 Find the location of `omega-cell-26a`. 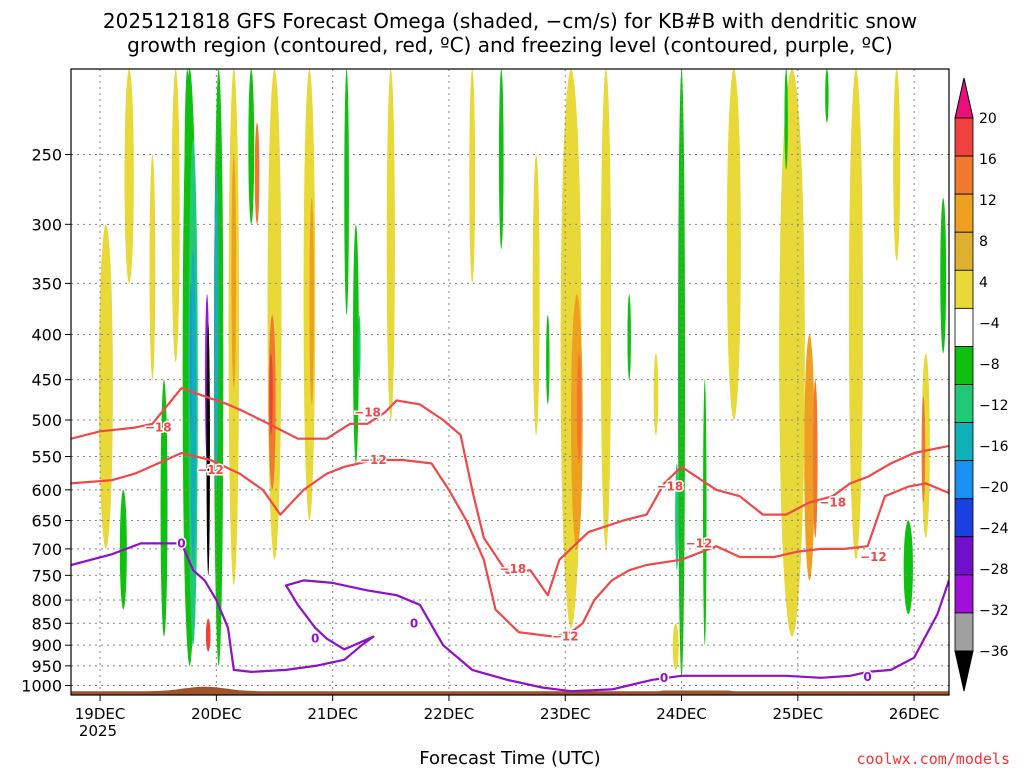

omega-cell-26a is located at coordinates (908, 567).